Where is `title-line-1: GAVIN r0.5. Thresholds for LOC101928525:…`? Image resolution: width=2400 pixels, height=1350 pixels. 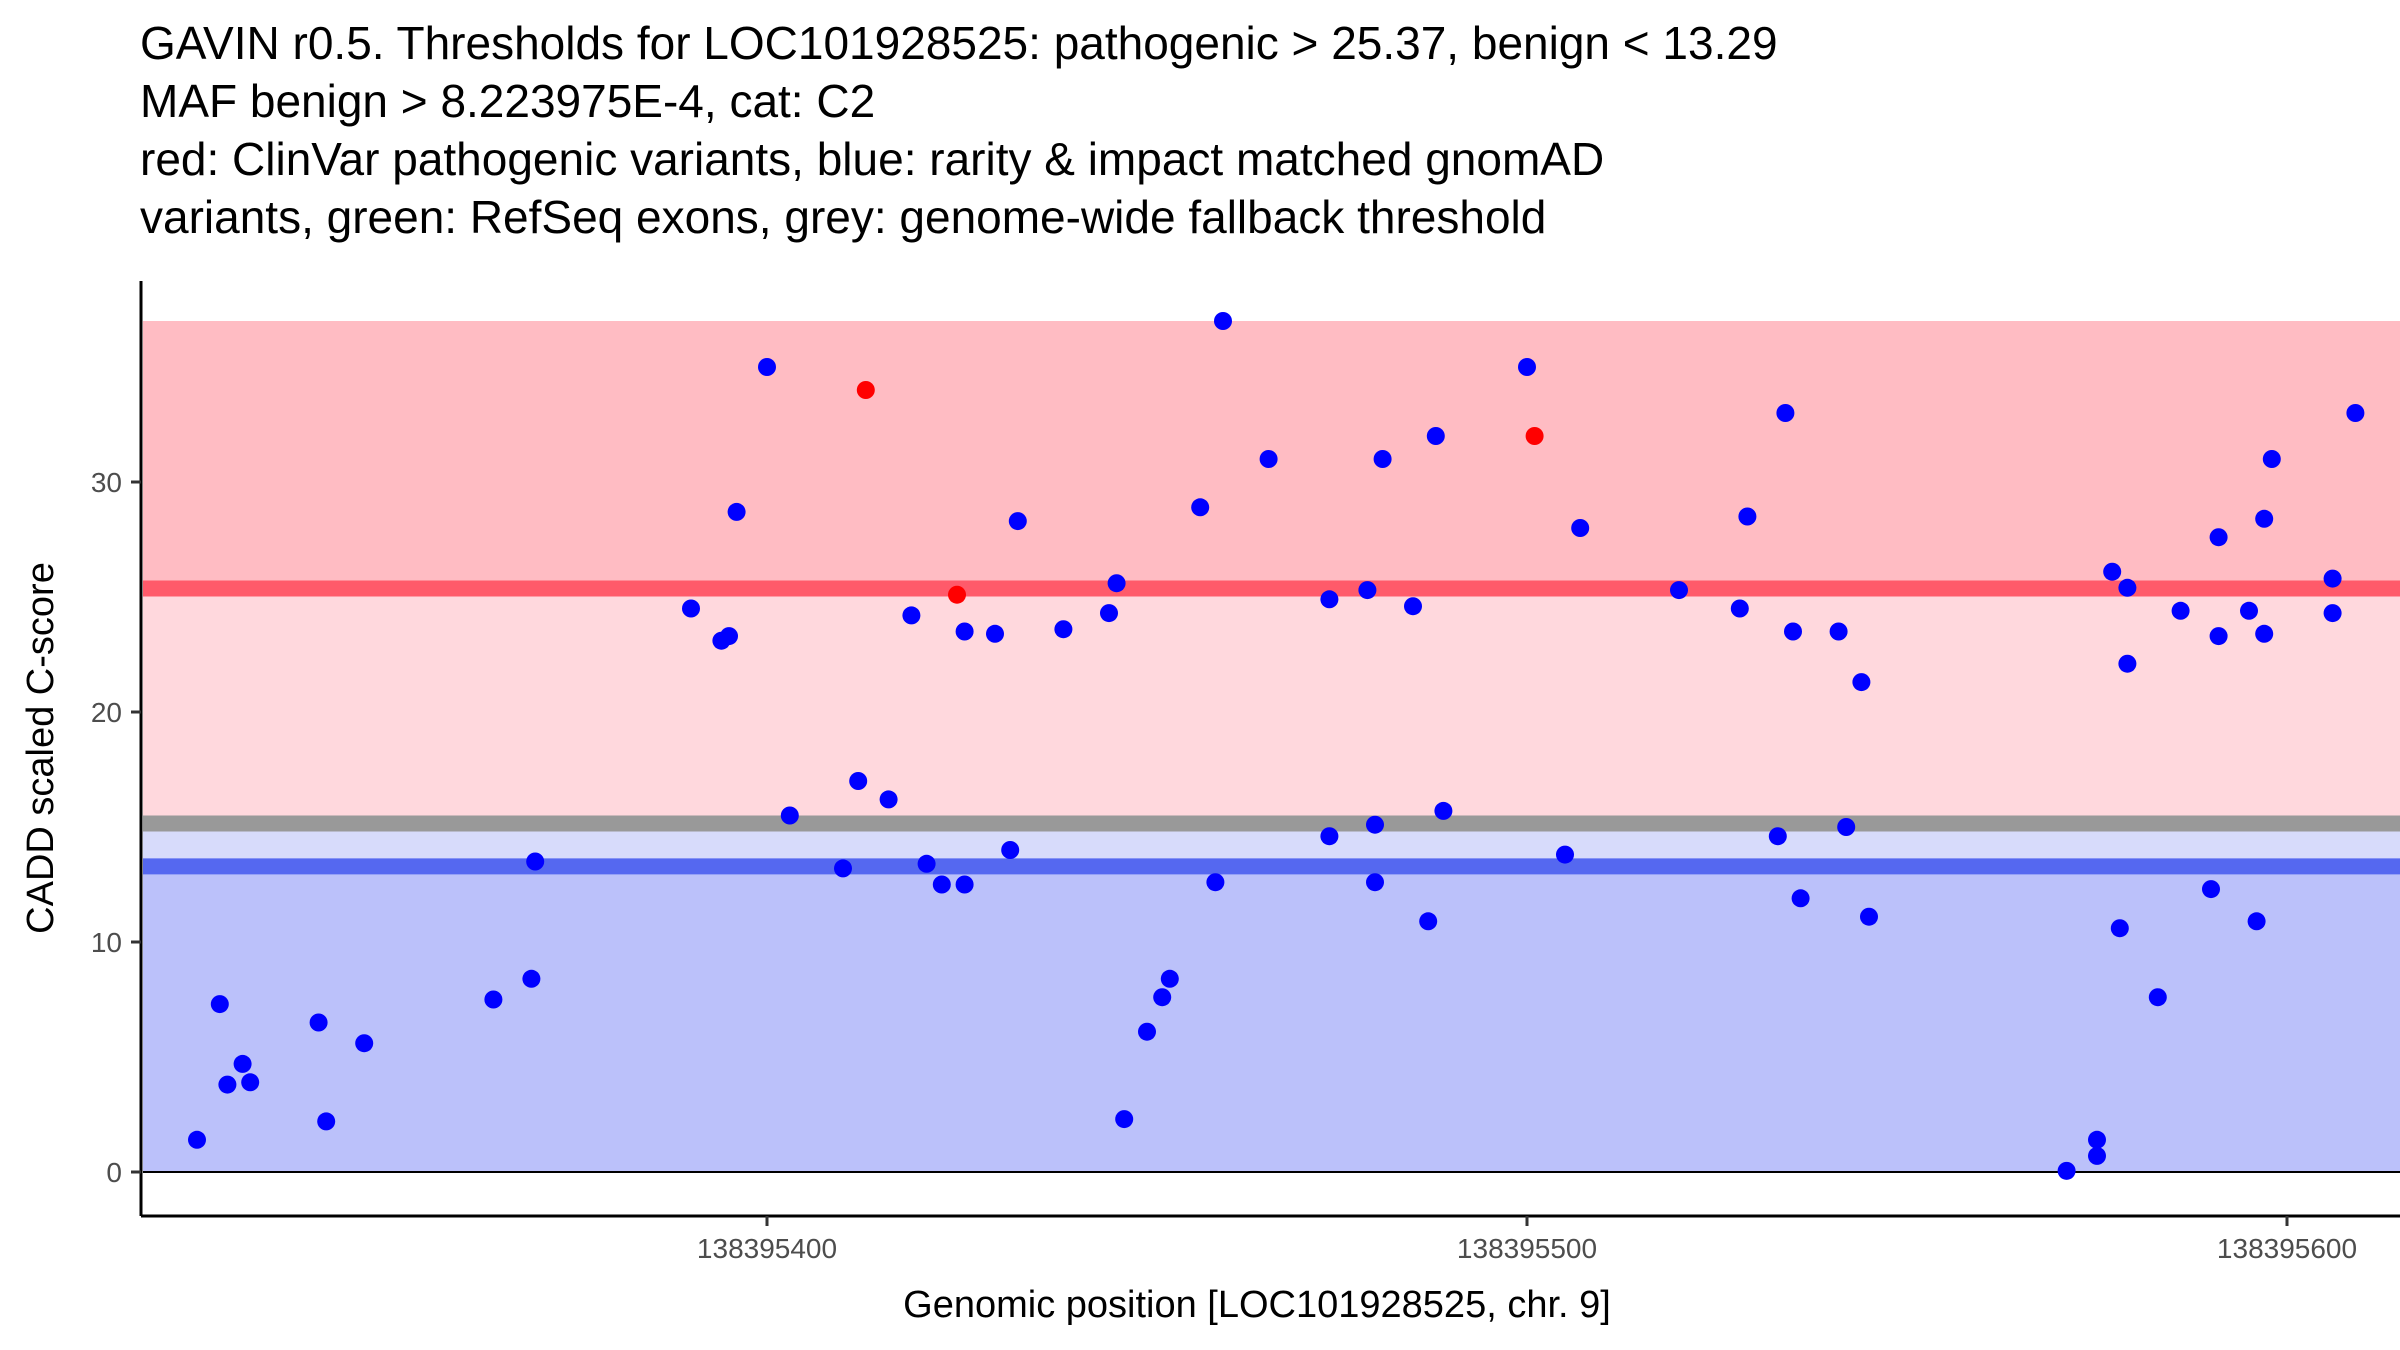
title-line-1: GAVIN r0.5. Thresholds for LOC101928525:… is located at coordinates (959, 43).